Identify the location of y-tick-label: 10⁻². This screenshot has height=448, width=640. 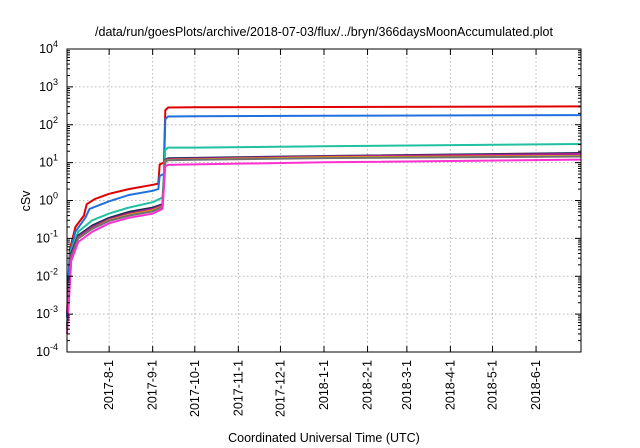
(47, 274).